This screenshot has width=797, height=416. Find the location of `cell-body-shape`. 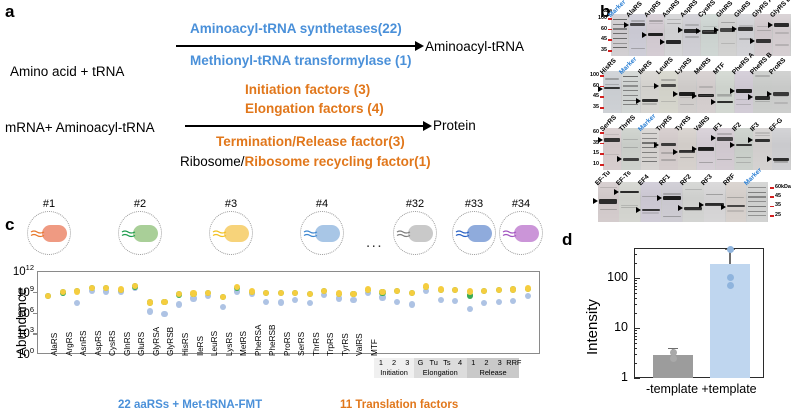

cell-body-shape is located at coordinates (526, 233).